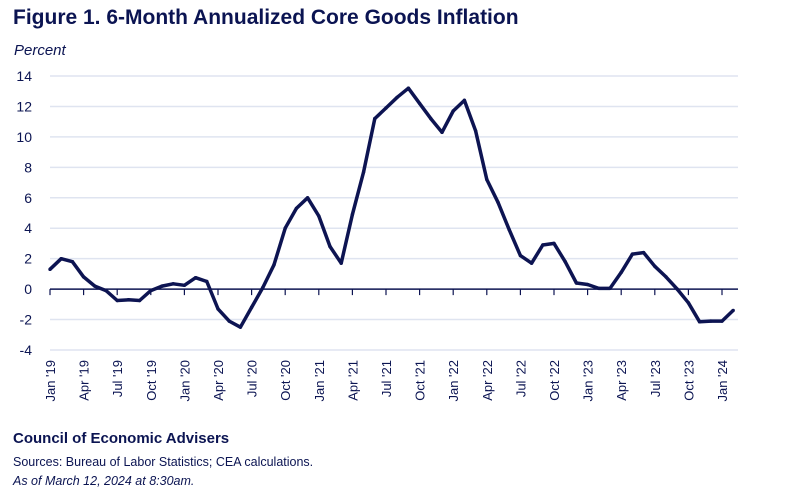 The width and height of the screenshot is (801, 497). Describe the element at coordinates (104, 481) in the screenshot. I see `as-of-note: As of March 12, 2024 at 8:30am.` at that location.